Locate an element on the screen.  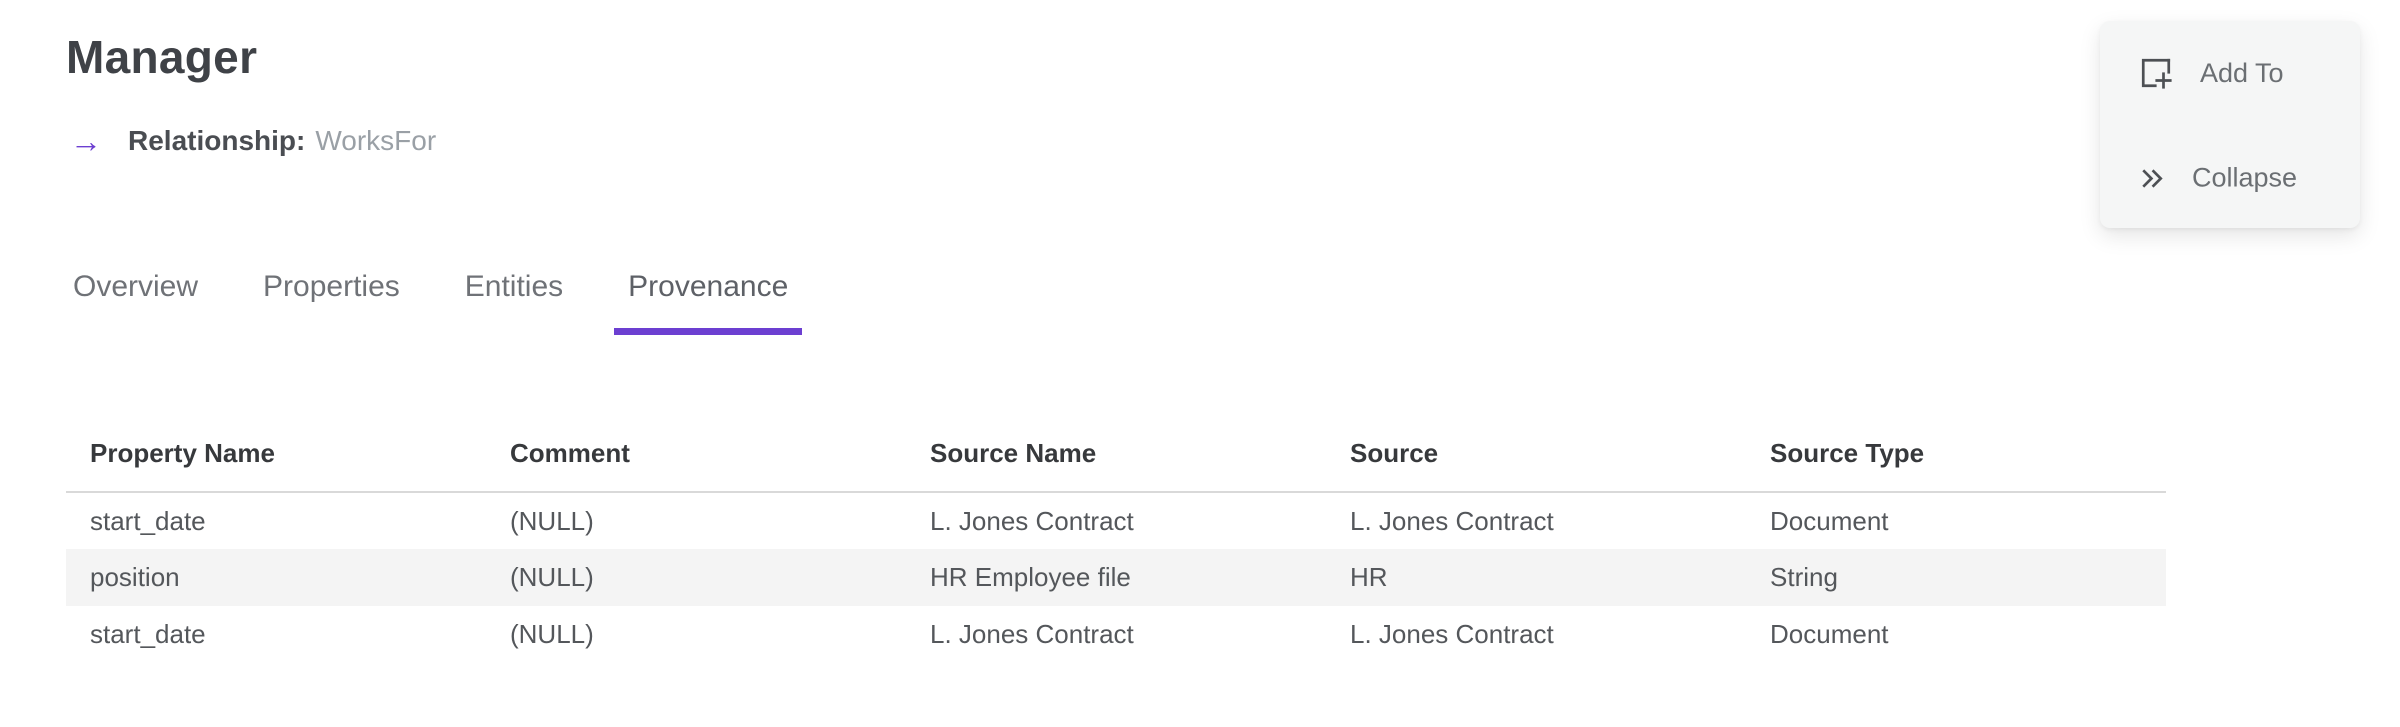
tab-bar: Overview Properties Entities Provenance is located at coordinates (431, 302).